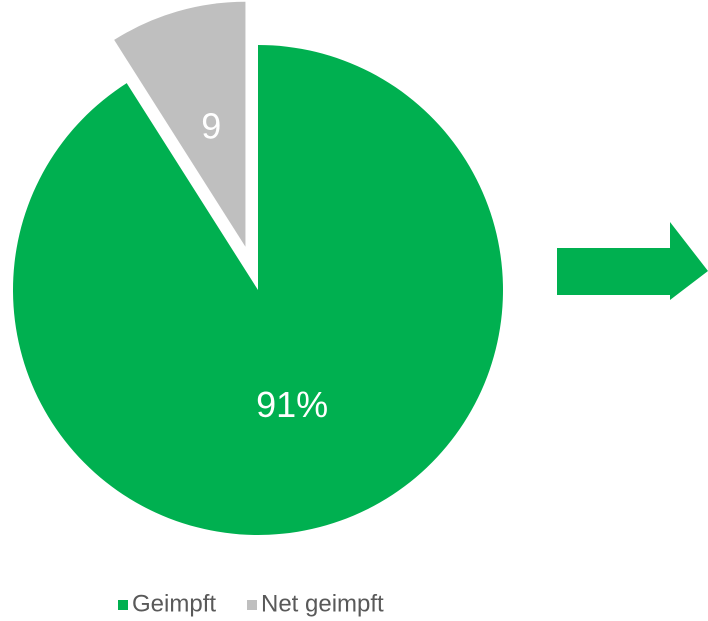 This screenshot has height=621, width=708. Describe the element at coordinates (174, 603) in the screenshot. I see `legend-label: Geimpft` at that location.